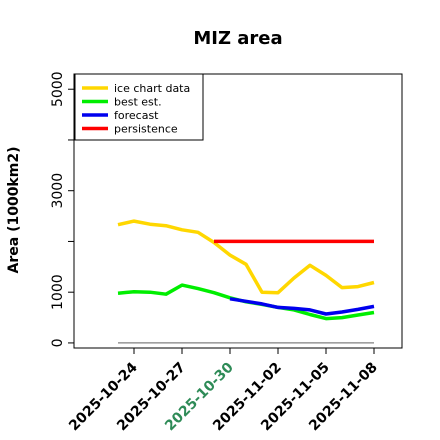 This screenshot has width=440, height=440. I want to click on y-tick-label: 5000, so click(58, 89).